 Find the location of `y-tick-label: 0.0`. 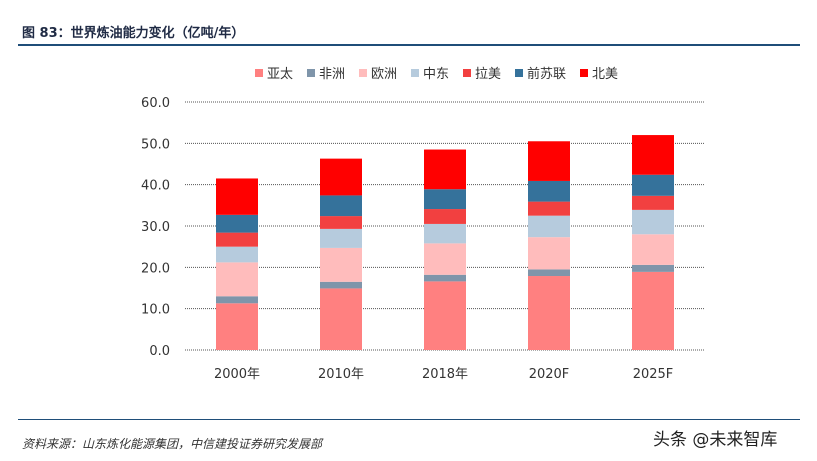

y-tick-label: 0.0 is located at coordinates (159, 351).